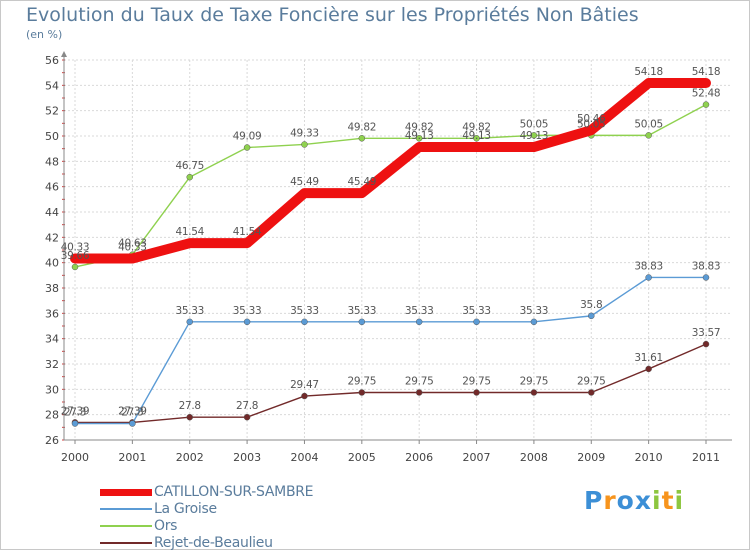  Describe the element at coordinates (706, 94) in the screenshot. I see `data-label: 52.48` at that location.